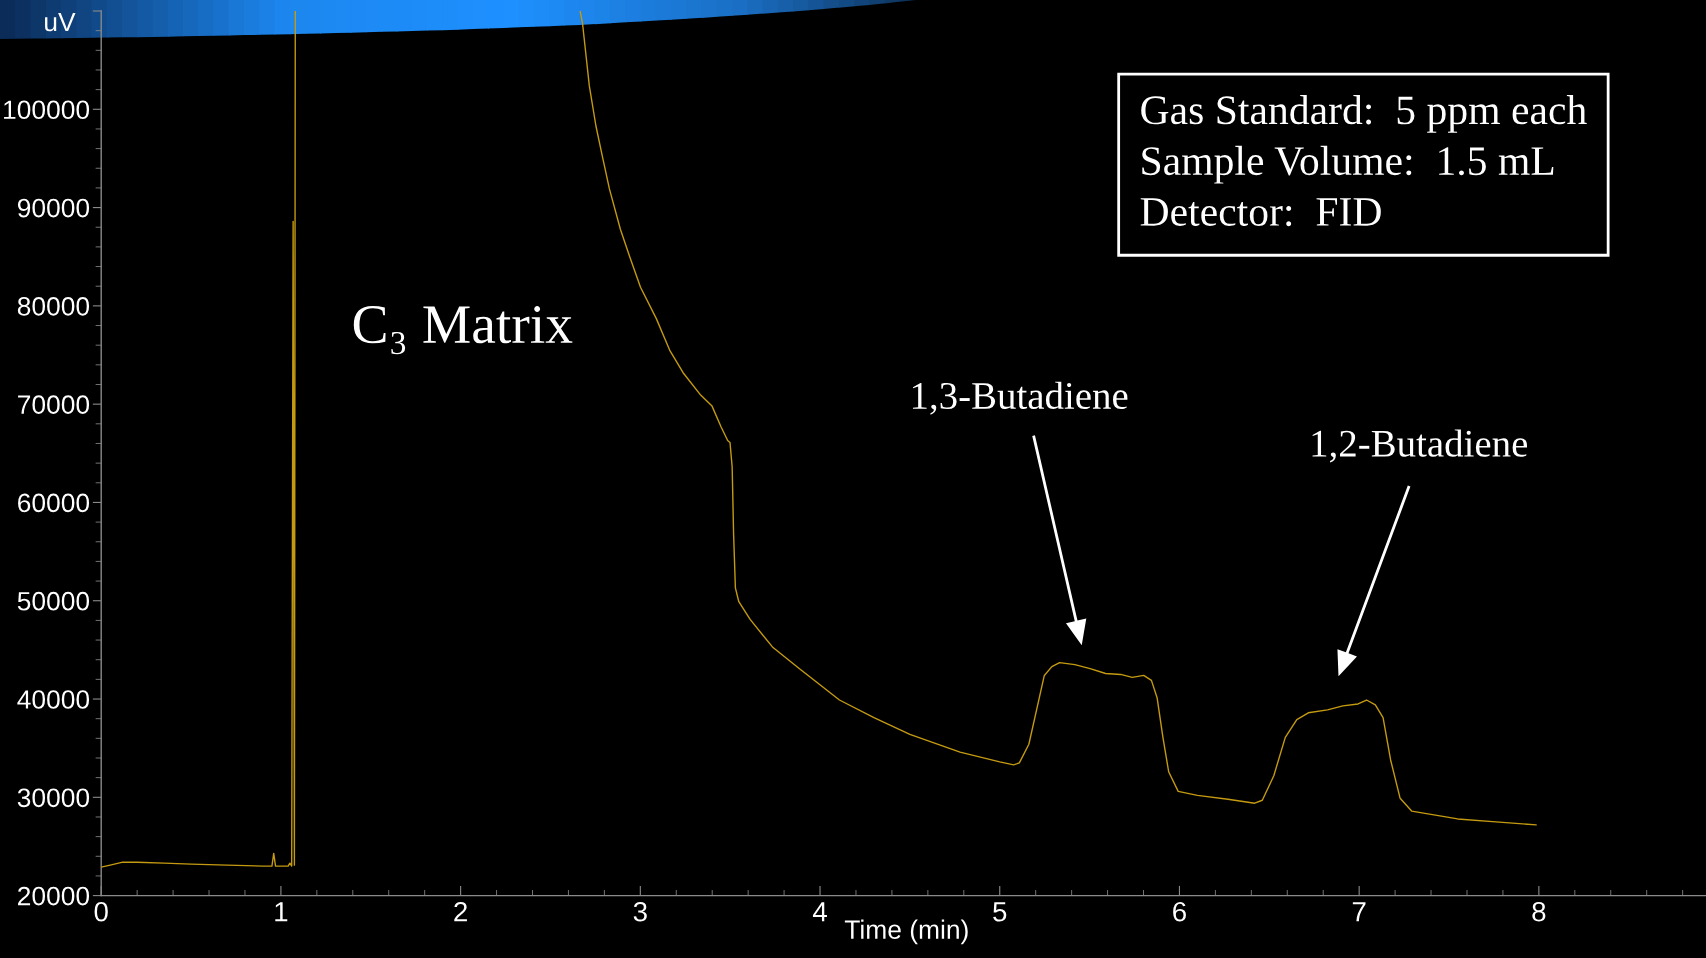 Image resolution: width=1706 pixels, height=958 pixels. What do you see at coordinates (54, 404) in the screenshot?
I see `y-tick-label: 70000` at bounding box center [54, 404].